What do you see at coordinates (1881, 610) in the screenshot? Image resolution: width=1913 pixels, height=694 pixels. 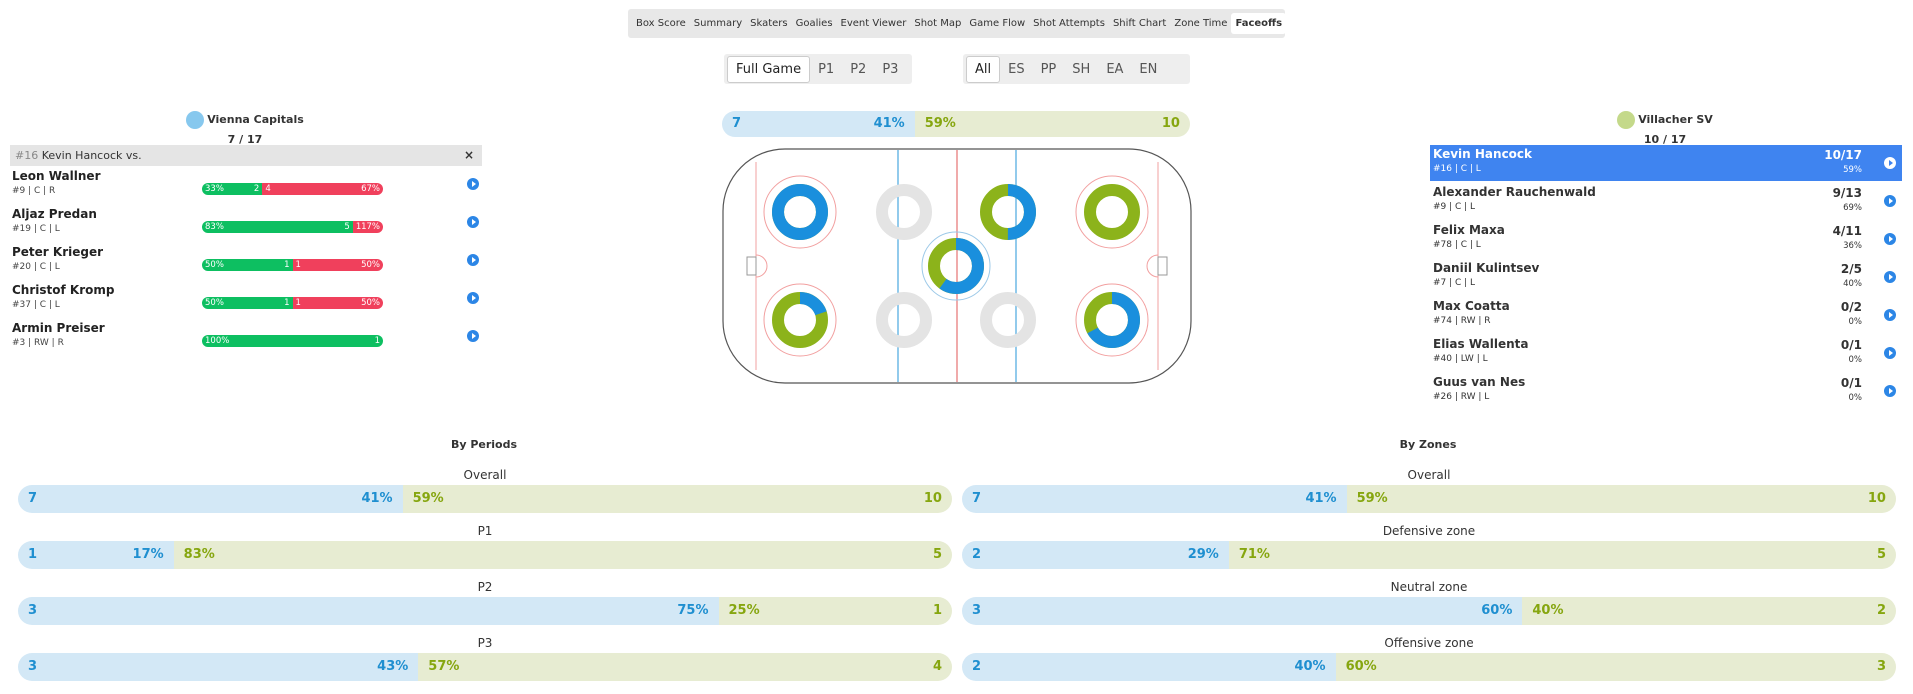 I see `away-count: 2` at bounding box center [1881, 610].